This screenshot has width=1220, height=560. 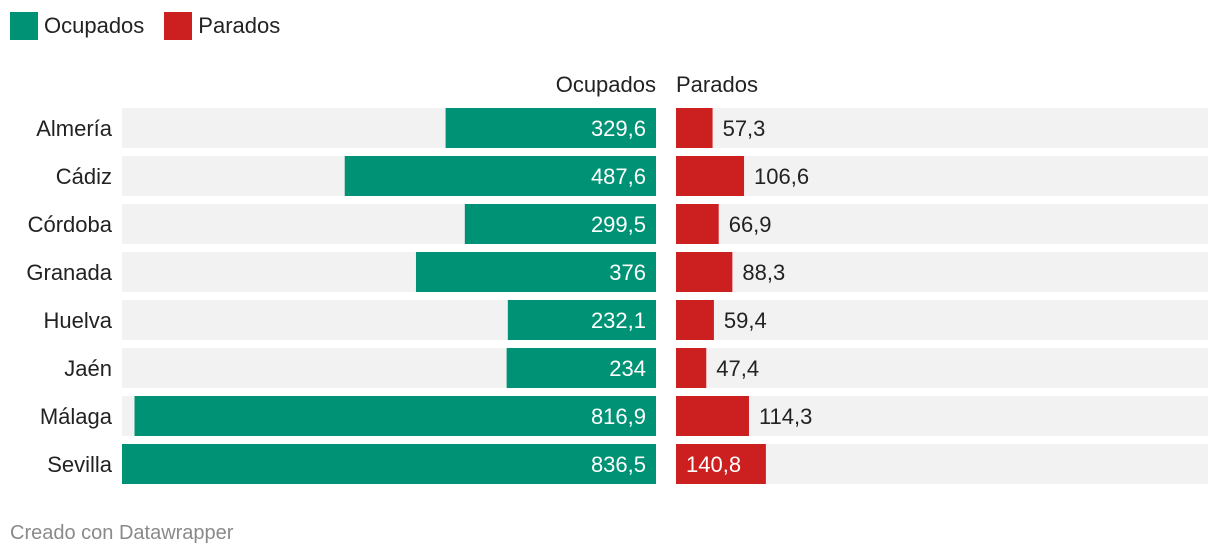 I want to click on legend: Ocupados Parados, so click(x=145, y=26).